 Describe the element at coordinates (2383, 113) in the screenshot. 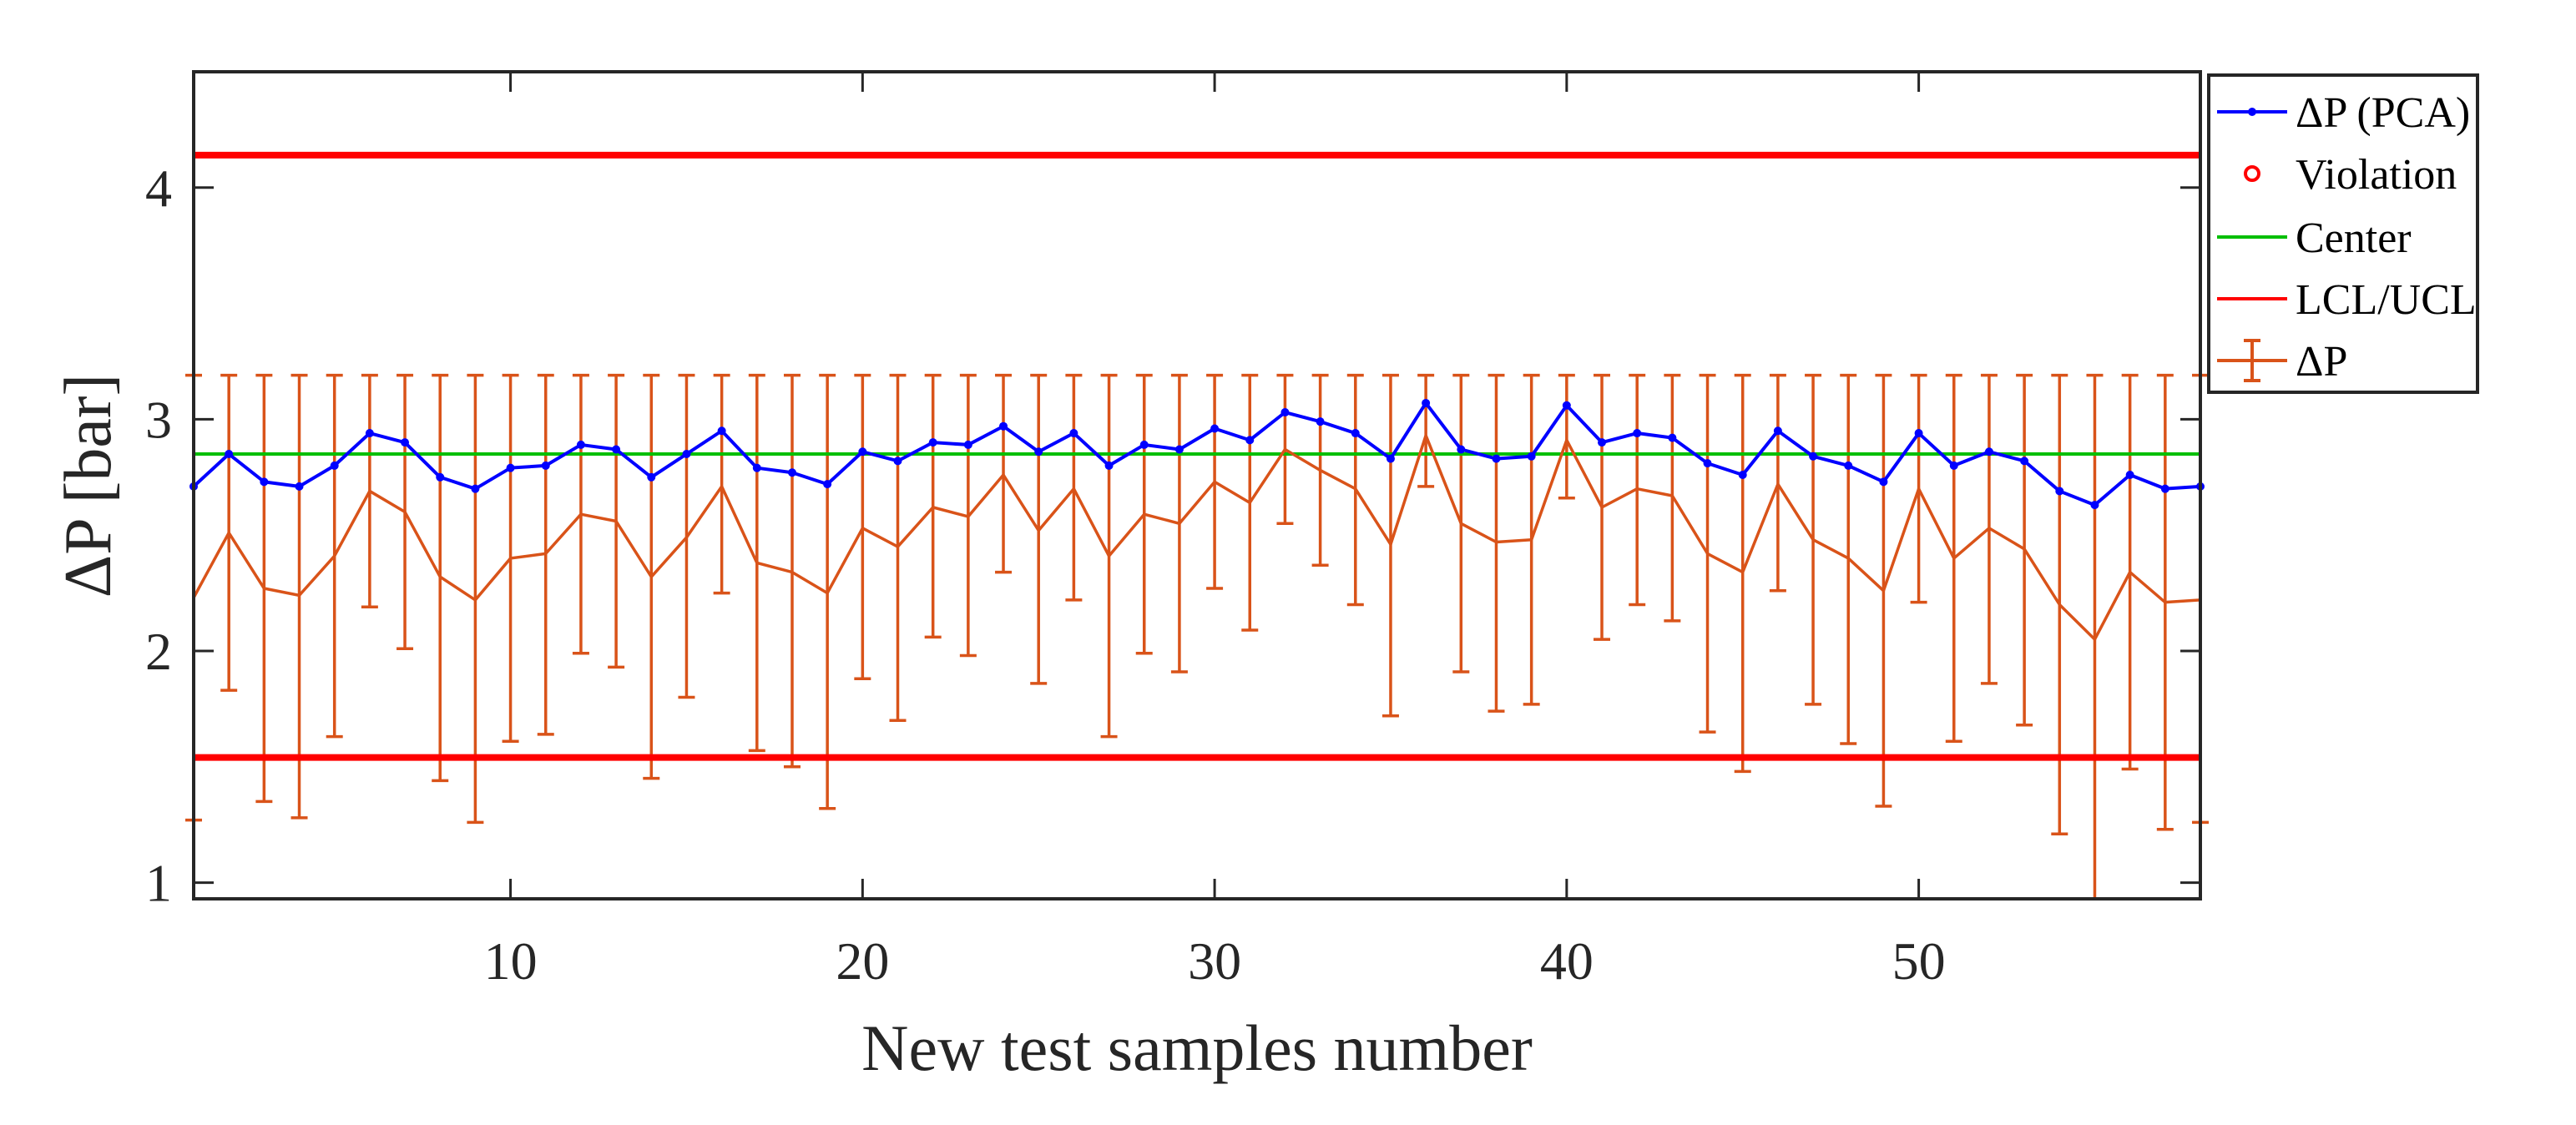

I see `legend-label-pca: ΔP (PCA)` at that location.